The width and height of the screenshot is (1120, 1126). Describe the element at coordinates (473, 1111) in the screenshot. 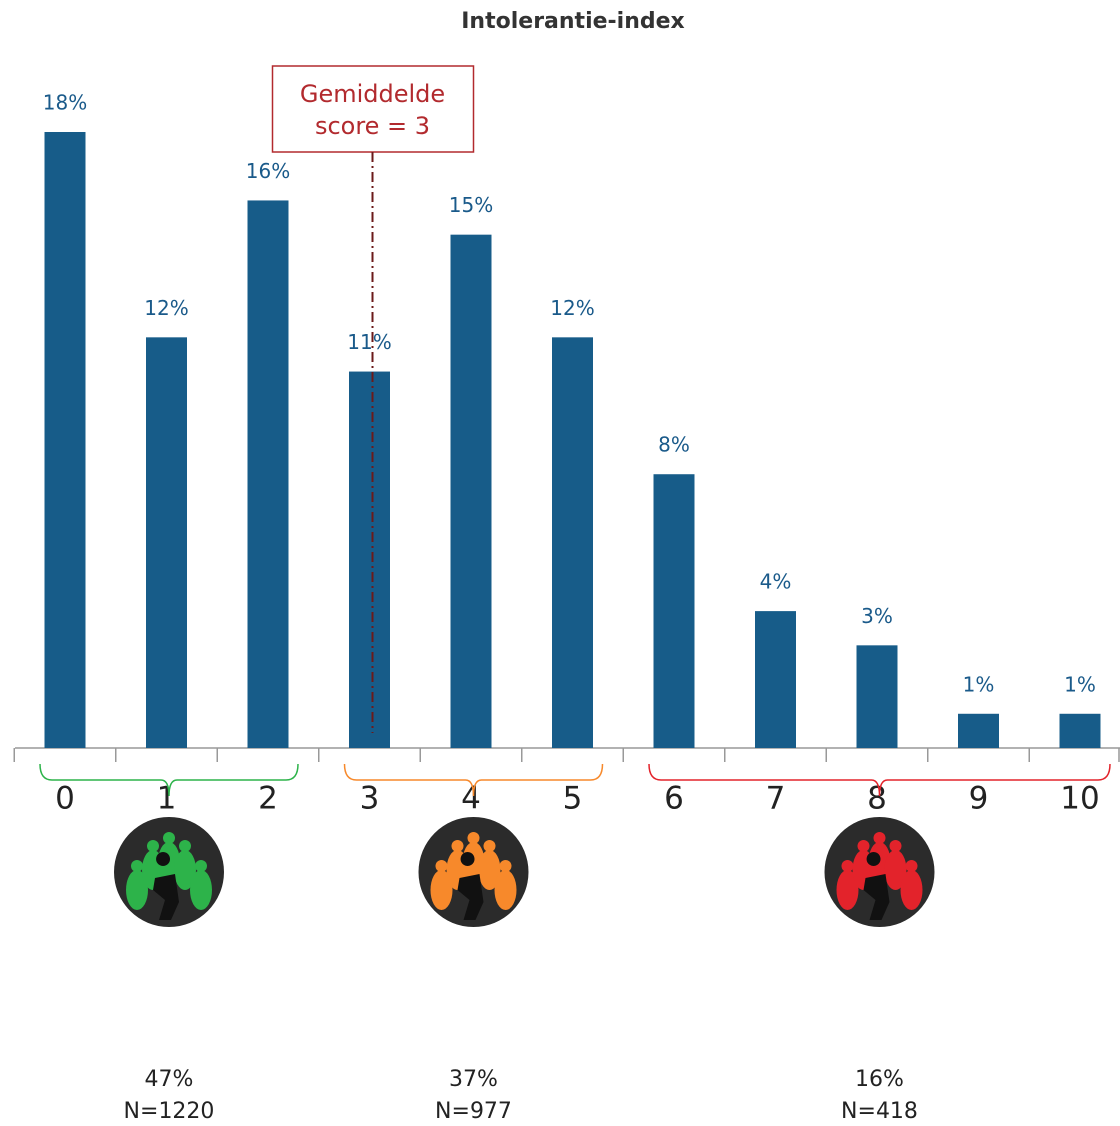

I see `group-count: N=977` at that location.